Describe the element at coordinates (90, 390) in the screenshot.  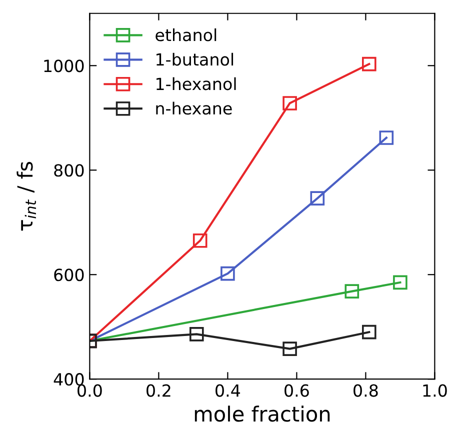
I see `x-tick-label: 0.0` at that location.